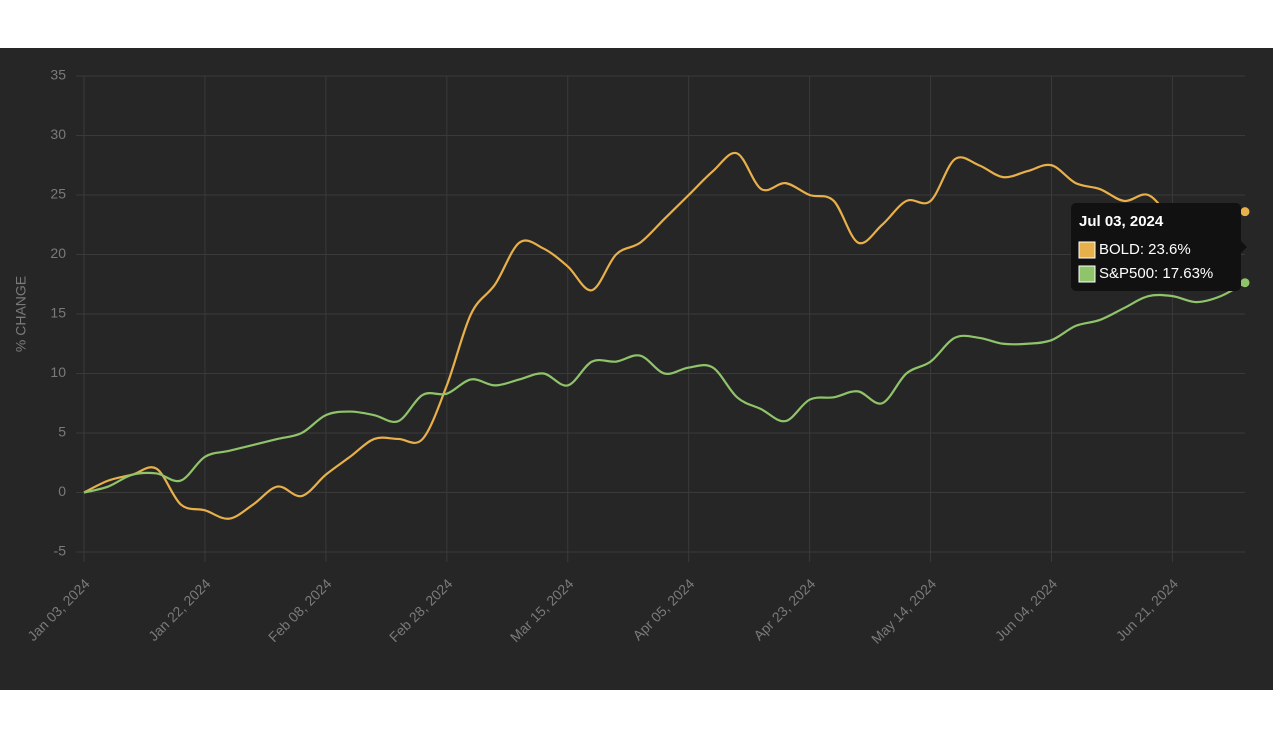 This screenshot has width=1273, height=738. I want to click on y-axis-label: % CHANGE, so click(21, 314).